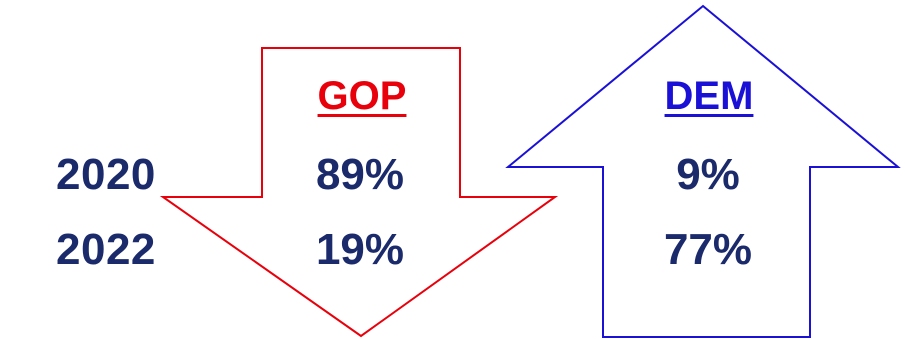 The height and width of the screenshot is (339, 905). What do you see at coordinates (360, 174) in the screenshot?
I see `gop-value-2020: 89%` at bounding box center [360, 174].